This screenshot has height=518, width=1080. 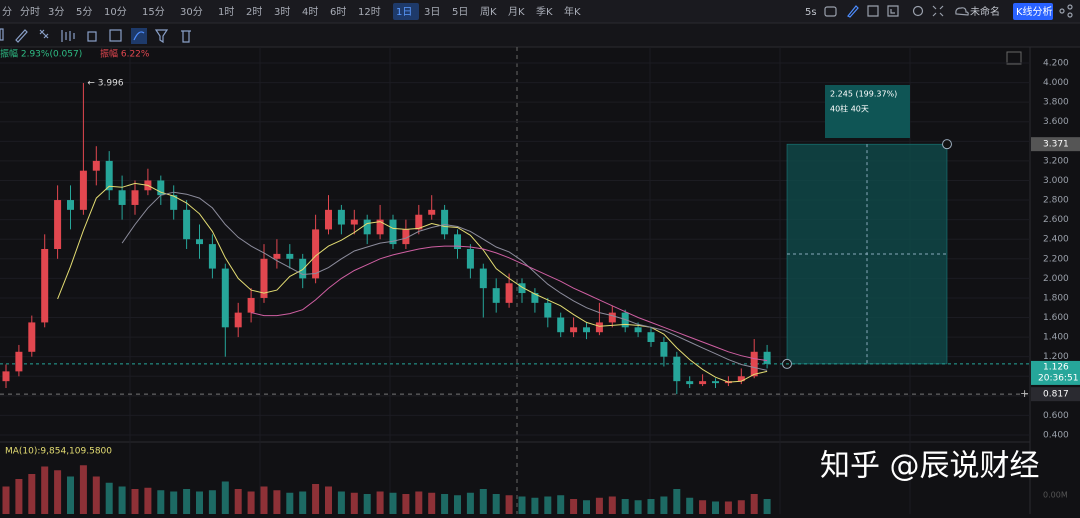 I want to click on interval-button: 6时, so click(x=338, y=12).